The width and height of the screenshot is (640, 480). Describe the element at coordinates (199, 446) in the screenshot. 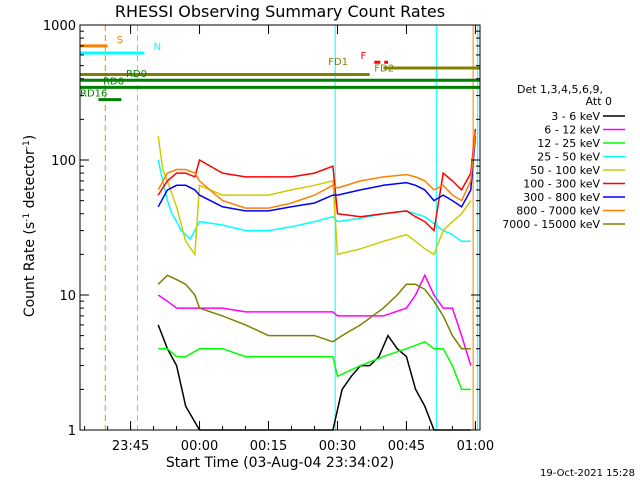

I see `x-tick-label-1: 00:00` at that location.